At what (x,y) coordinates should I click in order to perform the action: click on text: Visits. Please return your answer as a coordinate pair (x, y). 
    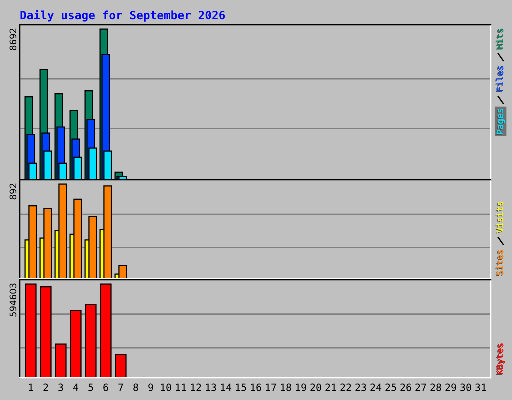
    Looking at the image, I should click on (500, 218).